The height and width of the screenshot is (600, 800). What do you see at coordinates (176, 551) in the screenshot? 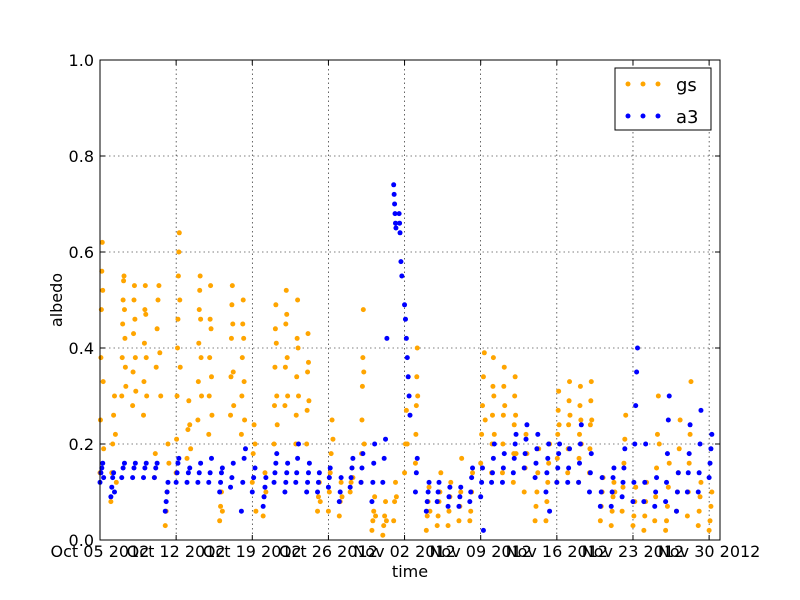
I see `x-tick-label: Oct 12 2012` at bounding box center [176, 551].